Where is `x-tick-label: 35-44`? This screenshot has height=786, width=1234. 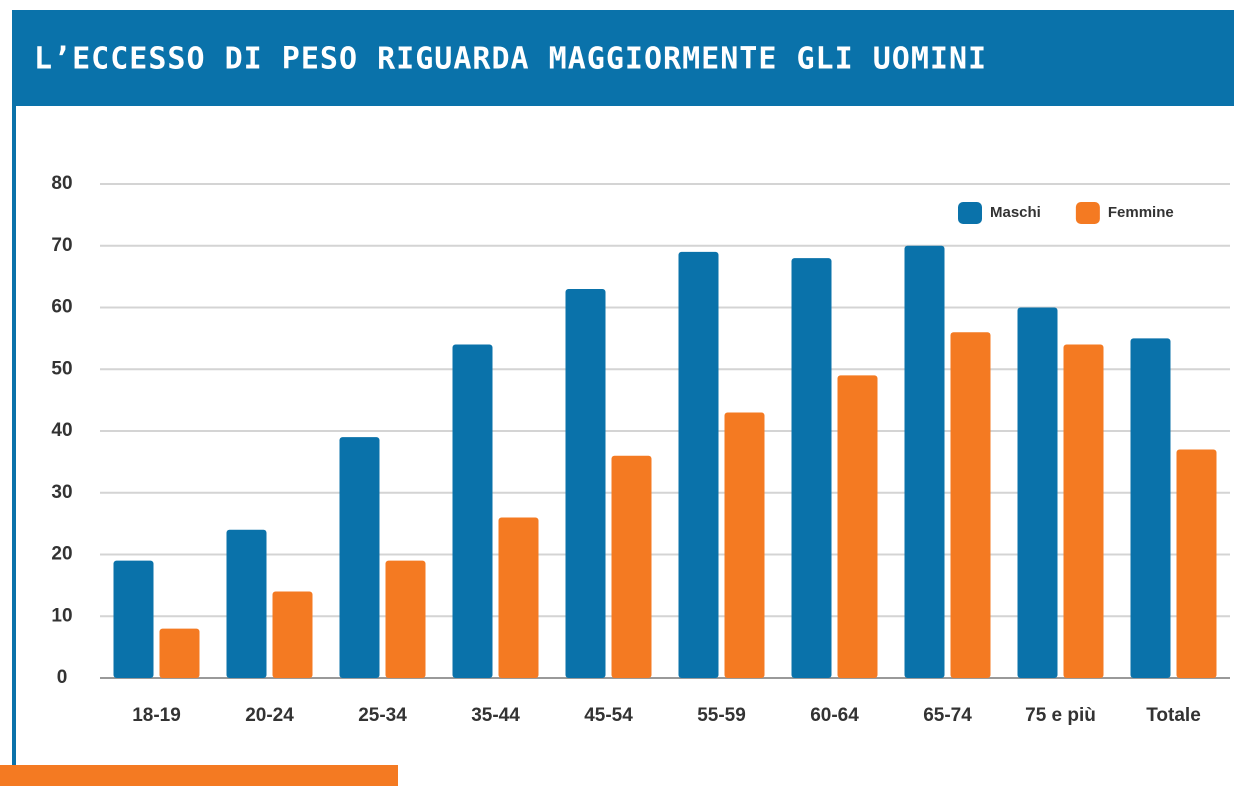 x-tick-label: 35-44 is located at coordinates (495, 715).